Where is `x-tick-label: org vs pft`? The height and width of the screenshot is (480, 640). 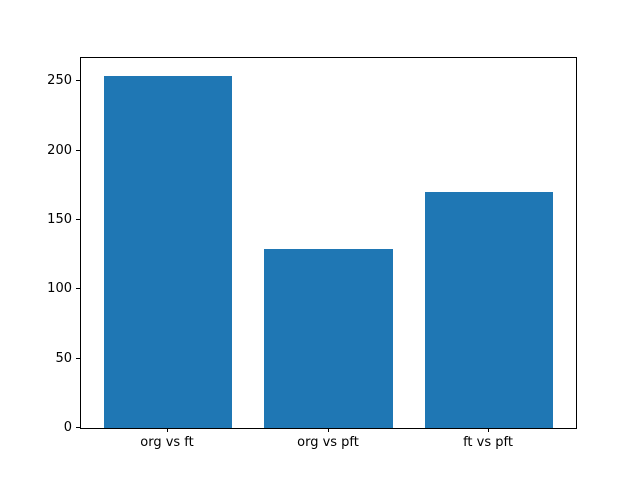
x-tick-label: org vs pft is located at coordinates (328, 442).